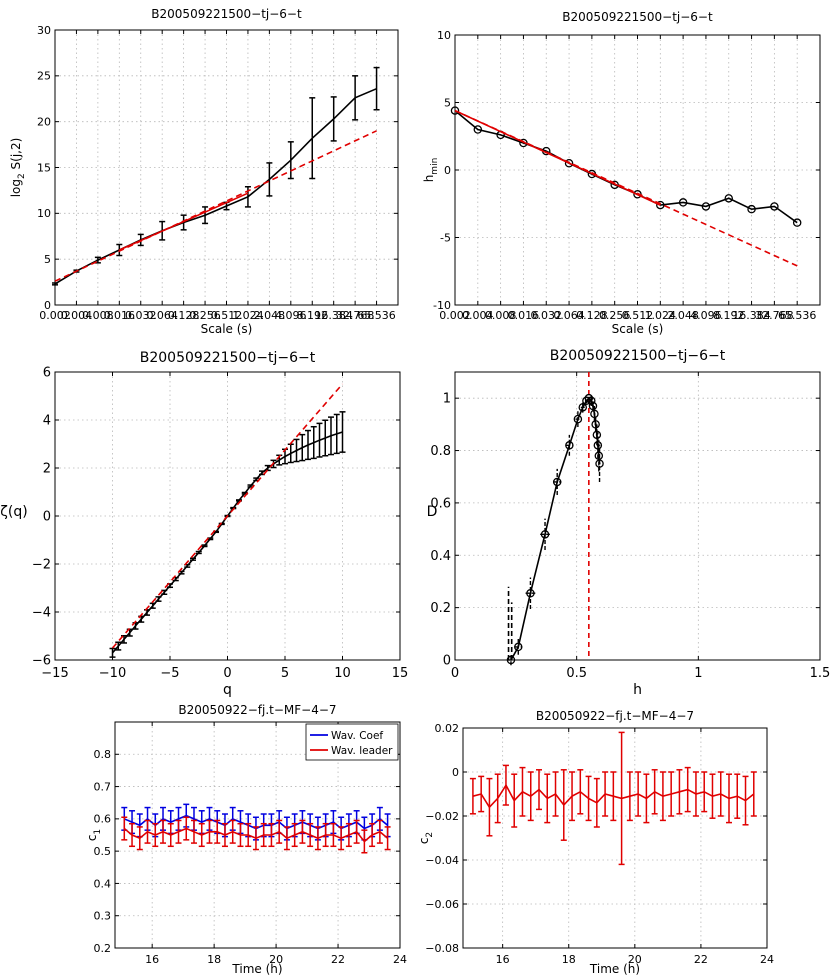 Image resolution: width=831 pixels, height=978 pixels. I want to click on y-tick-label: 0.5, so click(103, 851).